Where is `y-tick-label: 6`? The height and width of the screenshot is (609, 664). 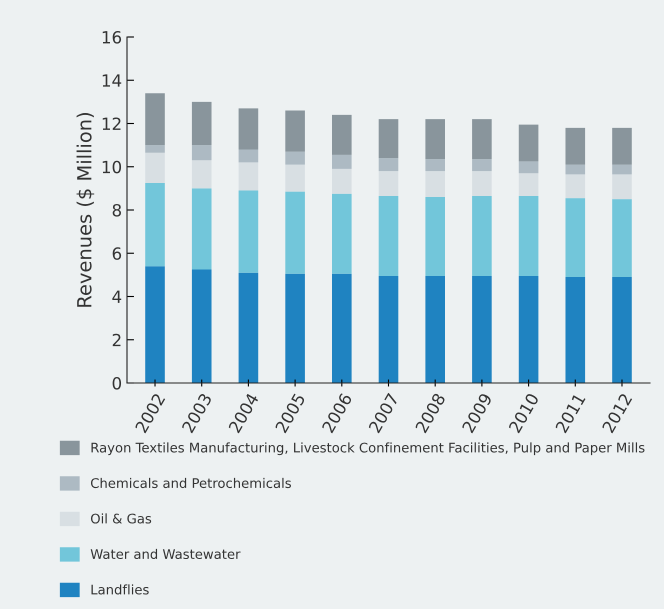
y-tick-label: 6 is located at coordinates (117, 253).